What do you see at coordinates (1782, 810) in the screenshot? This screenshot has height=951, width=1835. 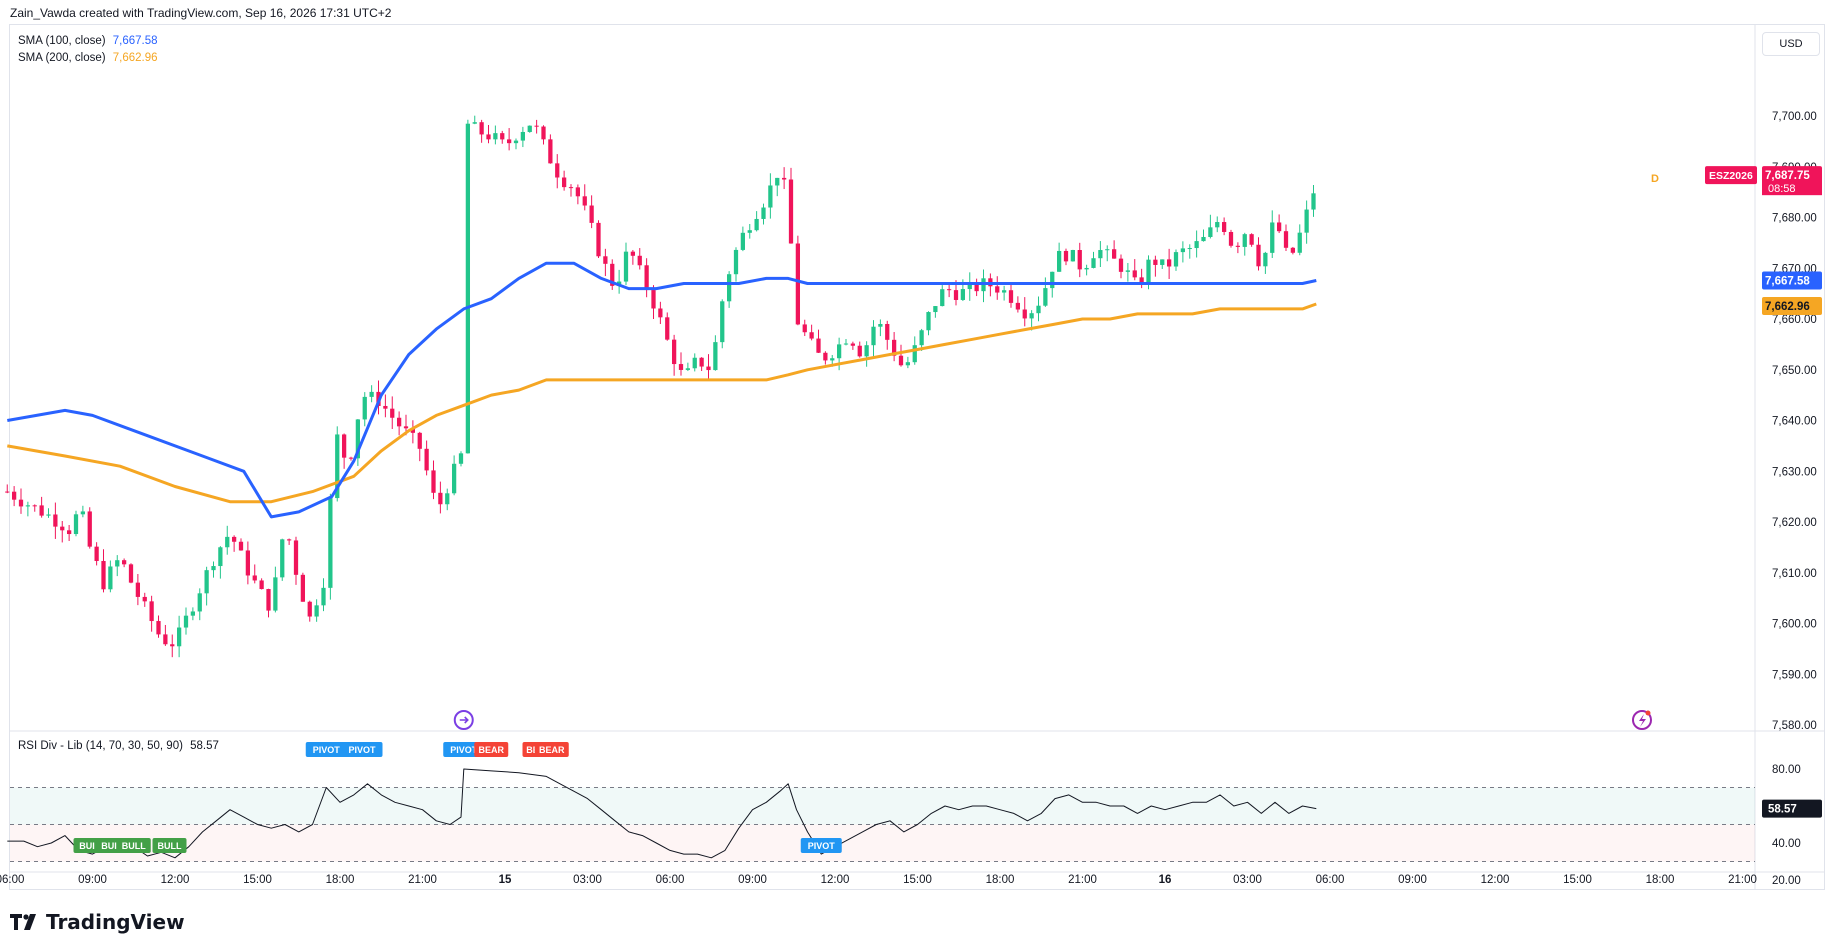 I see `rsi-value-badge: 58.57` at bounding box center [1782, 810].